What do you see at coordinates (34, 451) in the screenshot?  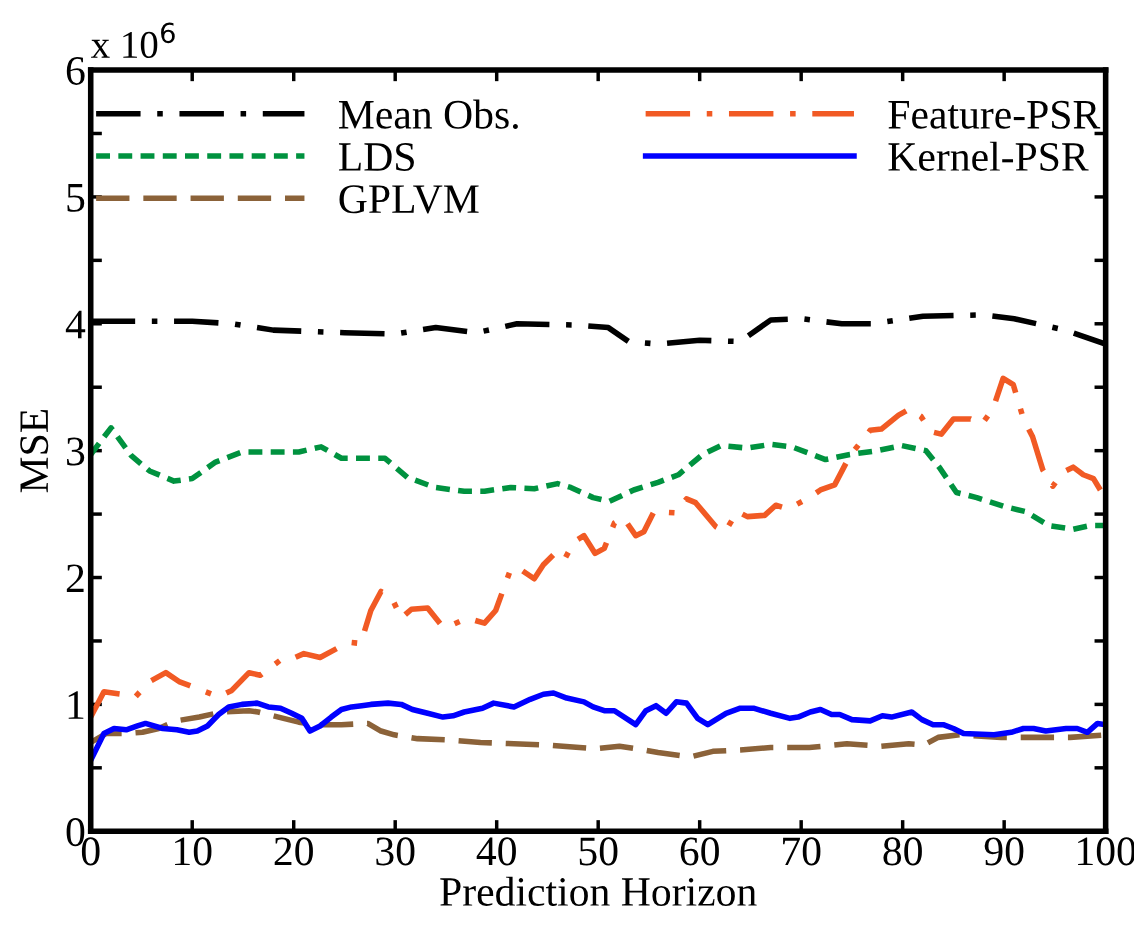 I see `y-axis-title: MSE` at bounding box center [34, 451].